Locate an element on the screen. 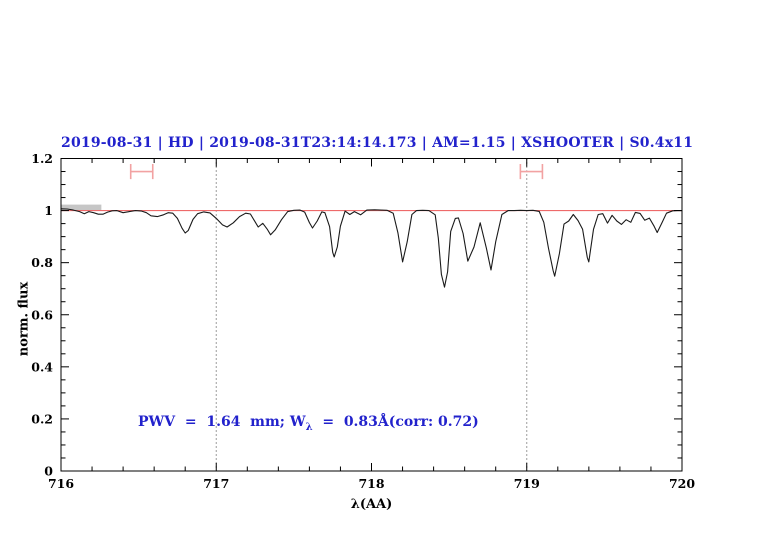 The height and width of the screenshot is (542, 782). spectrum-line is located at coordinates (371, 248).